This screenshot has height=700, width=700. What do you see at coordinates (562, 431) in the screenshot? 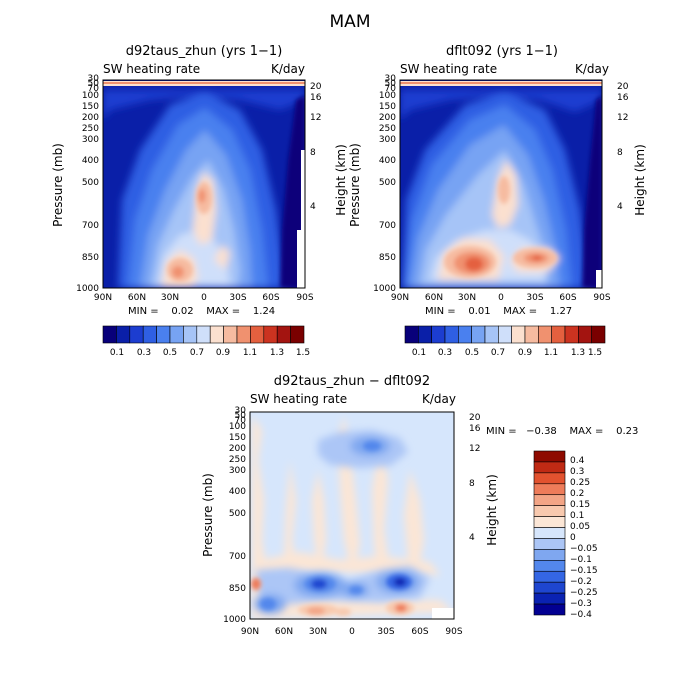
I see `min-max-readout: MIN = −0.38 MAX = 0.23` at bounding box center [562, 431].